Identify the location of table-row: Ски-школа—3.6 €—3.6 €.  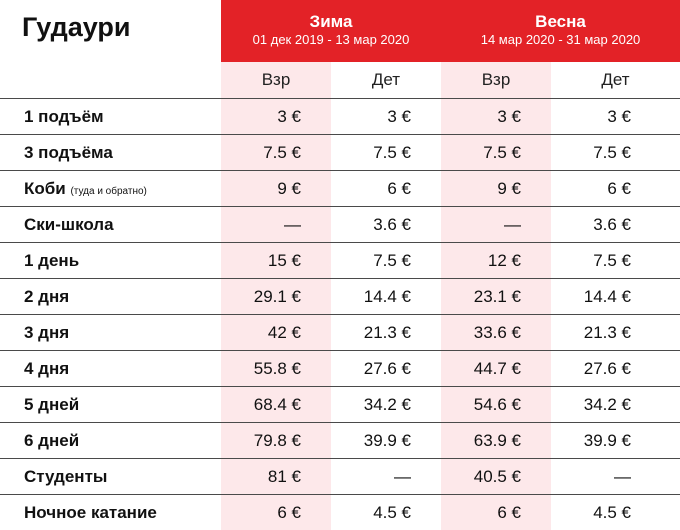
(340, 225).